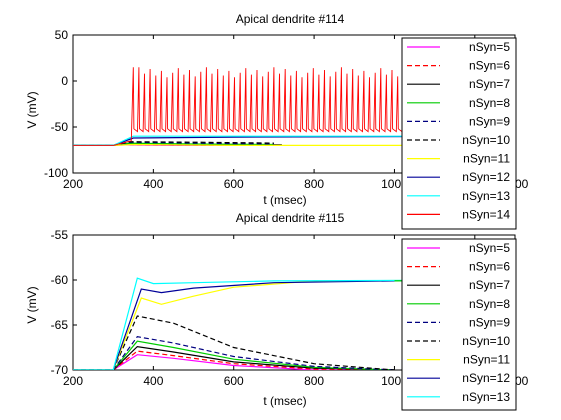  What do you see at coordinates (60, 325) in the screenshot?
I see `y-tick-label: -65` at bounding box center [60, 325].